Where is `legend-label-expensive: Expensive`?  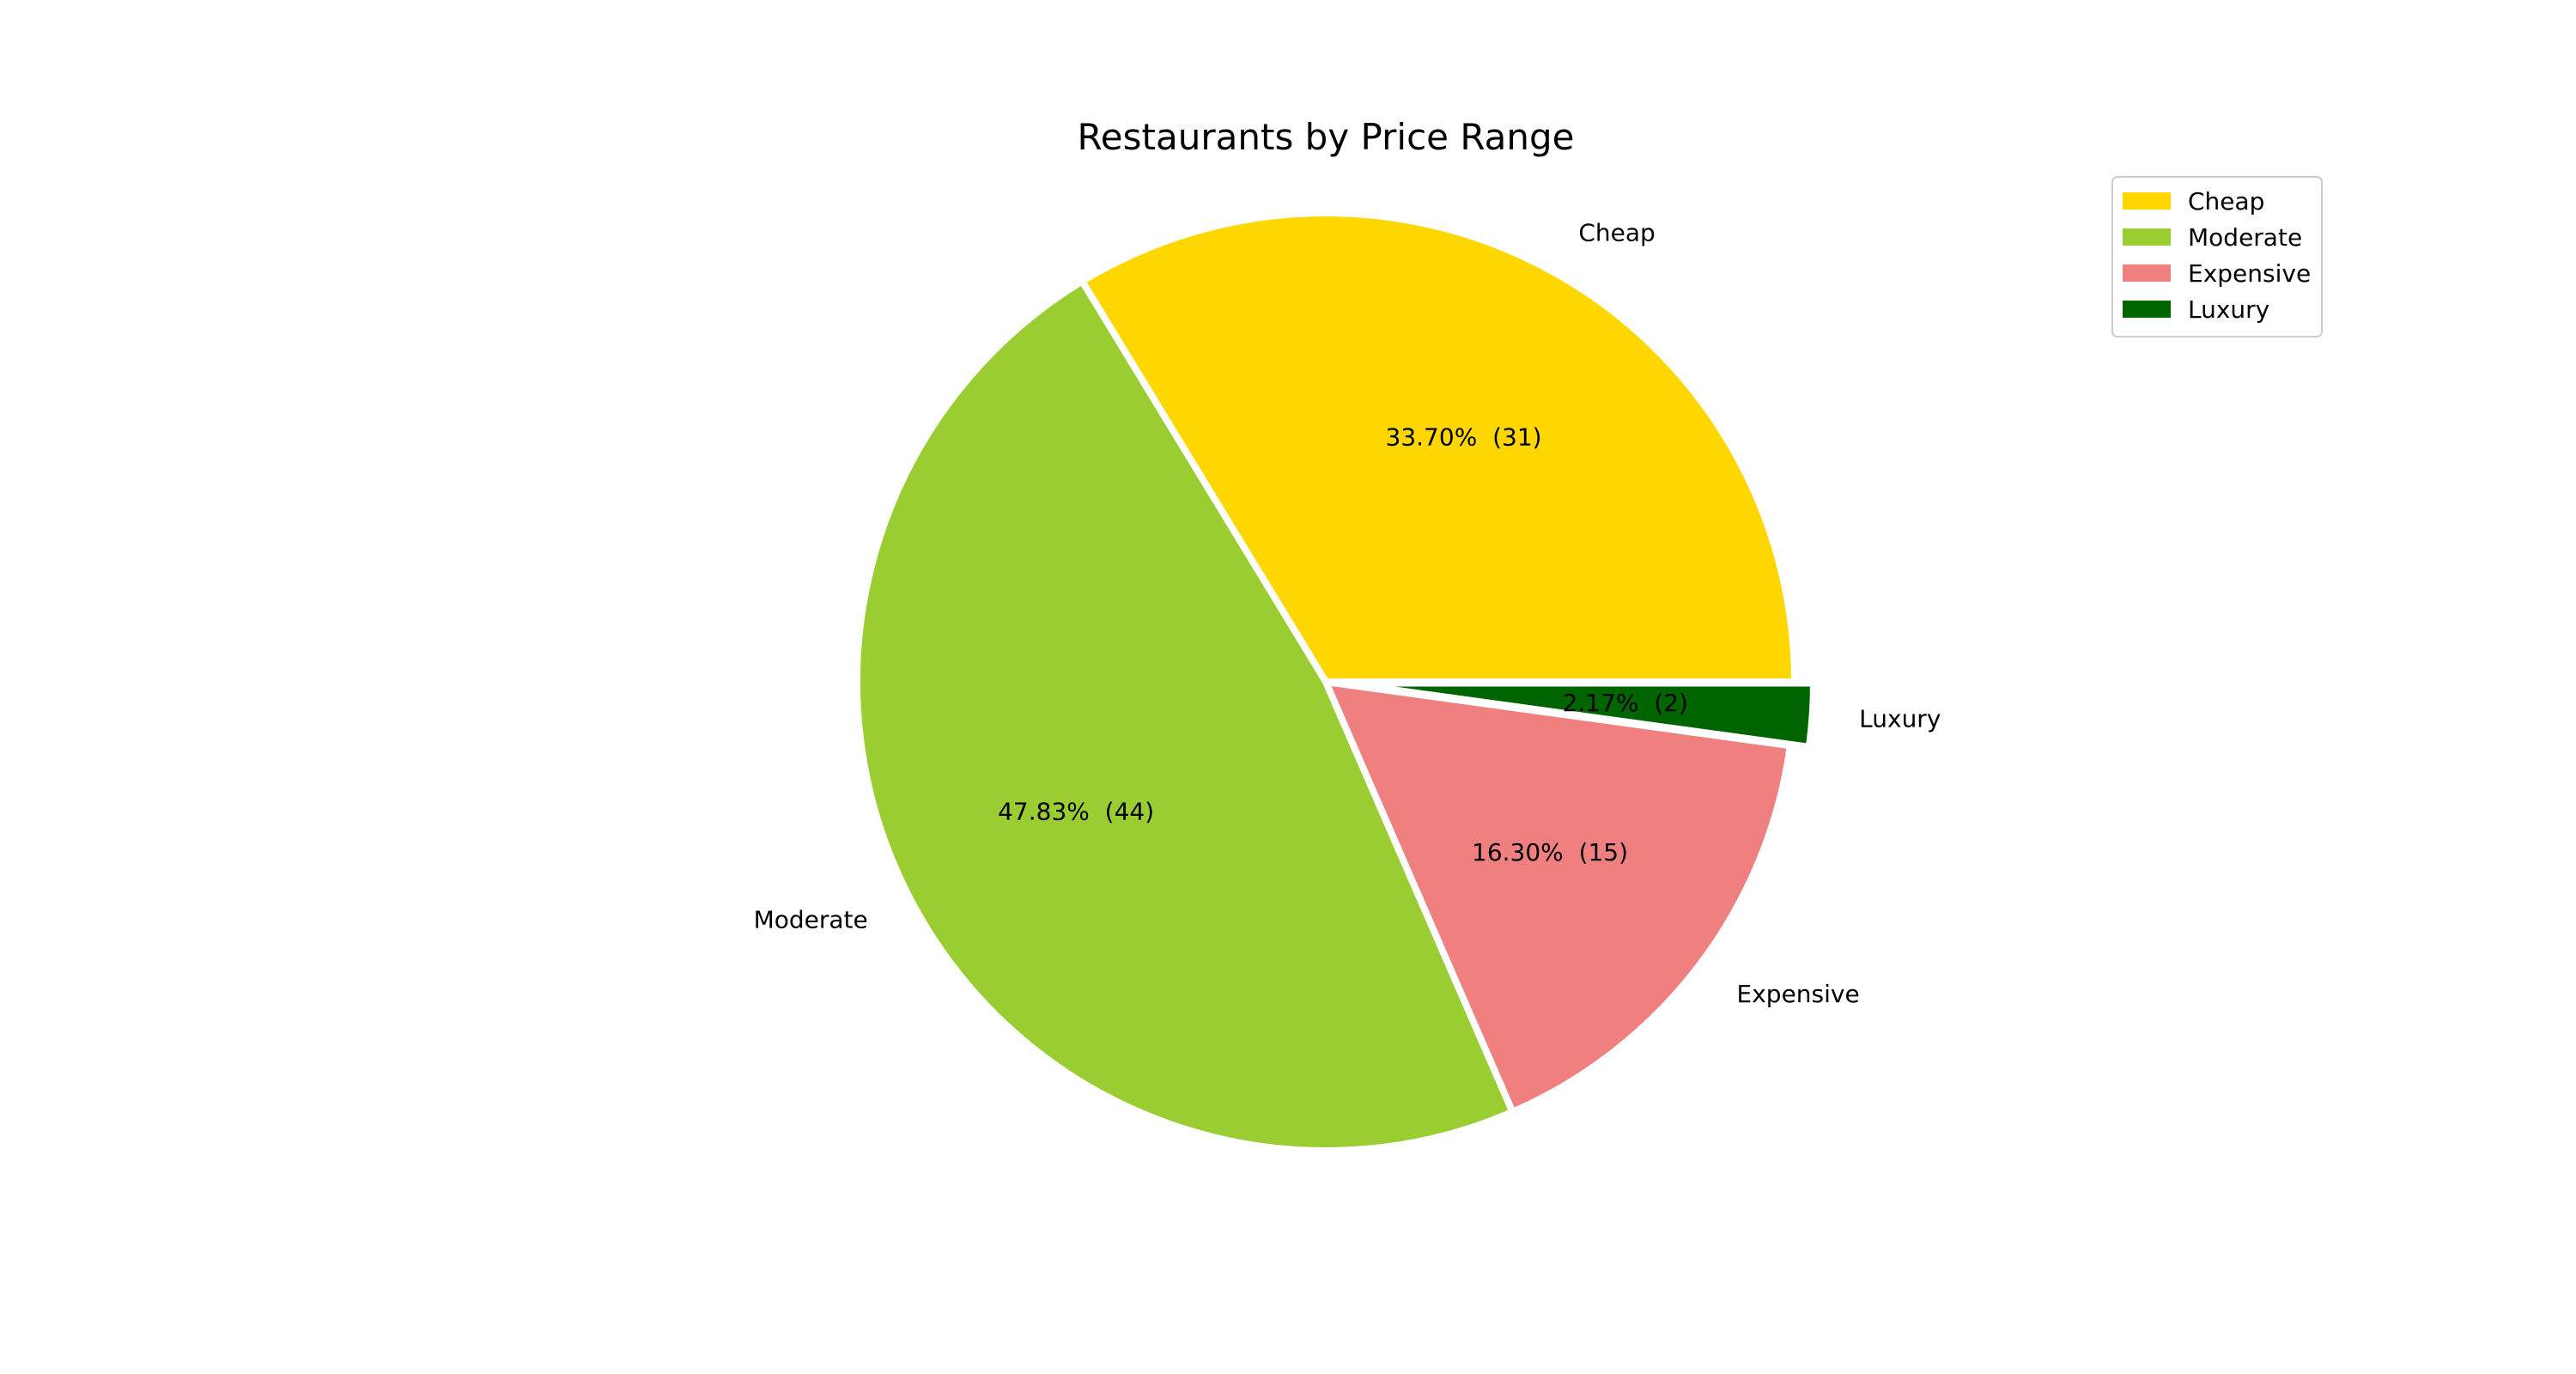
legend-label-expensive: Expensive is located at coordinates (2250, 273).